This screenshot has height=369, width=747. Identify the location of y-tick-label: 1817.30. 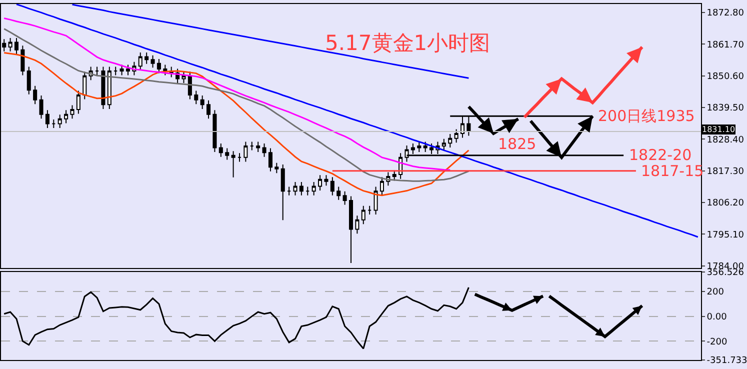
(725, 171).